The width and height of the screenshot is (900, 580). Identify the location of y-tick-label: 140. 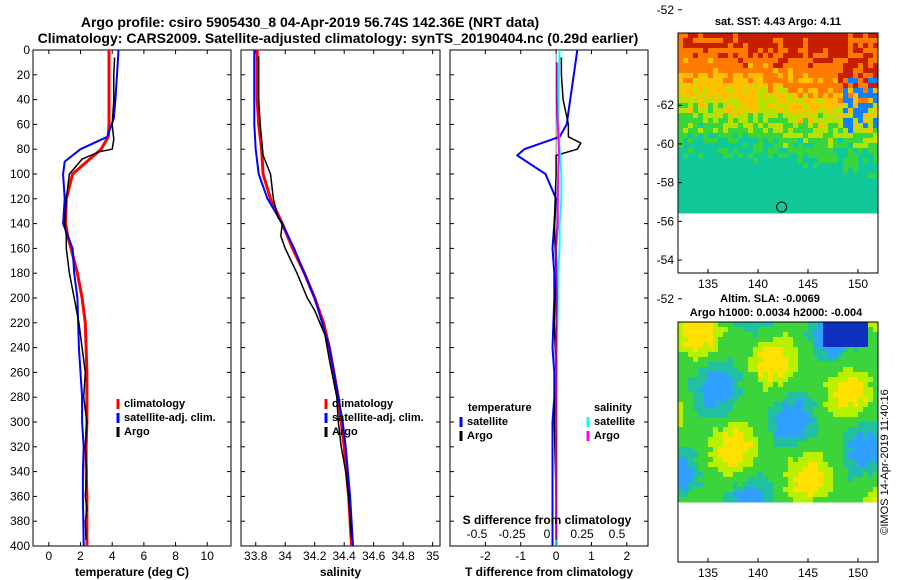
(20, 224).